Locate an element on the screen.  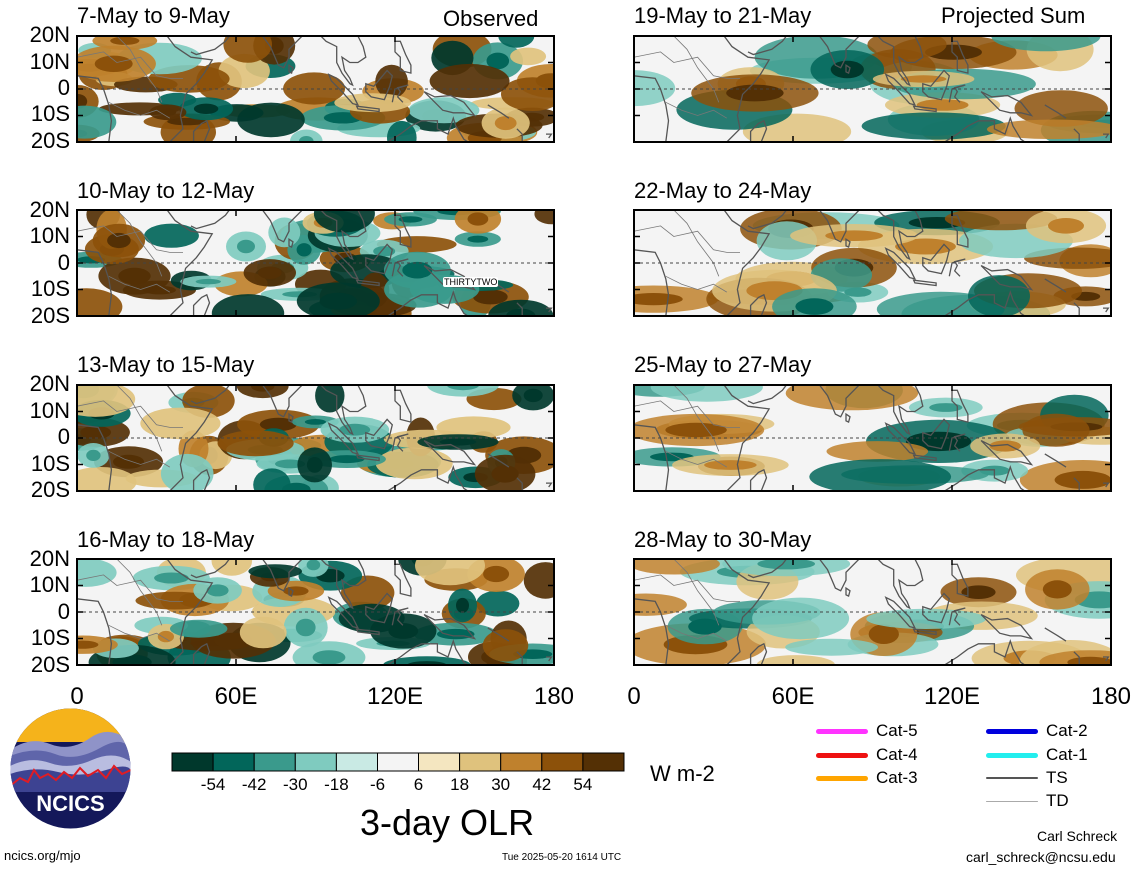
colorbar-tick-label: 30 is located at coordinates (501, 784).